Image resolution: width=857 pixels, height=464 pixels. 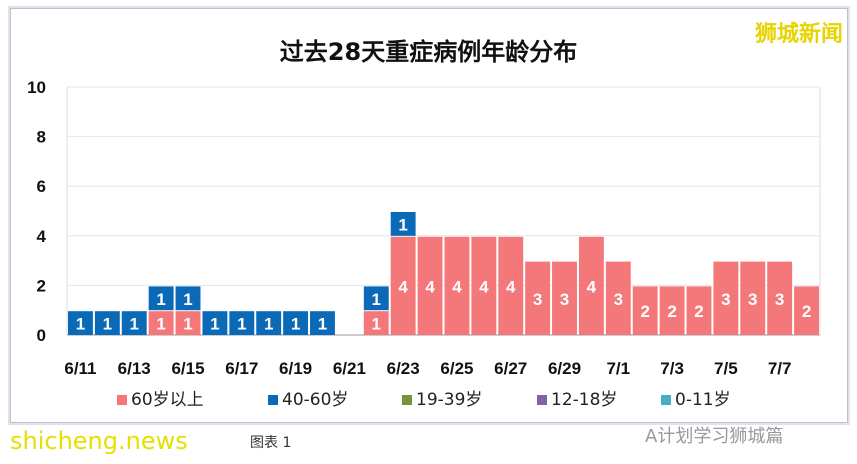 What do you see at coordinates (449, 400) in the screenshot?
I see `legend-label: 19-39岁` at bounding box center [449, 400].